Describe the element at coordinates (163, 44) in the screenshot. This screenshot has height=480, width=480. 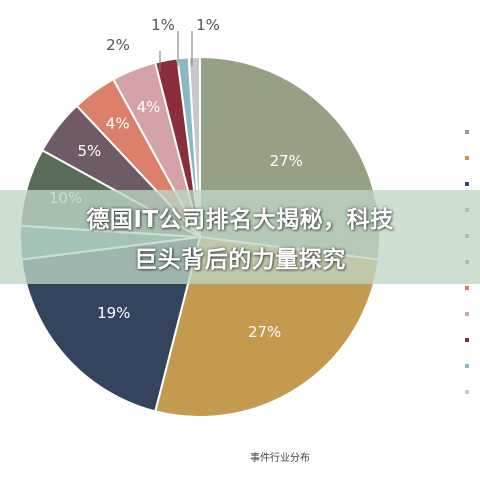
I see `pie-callouts: 2% 1% 1%` at that location.